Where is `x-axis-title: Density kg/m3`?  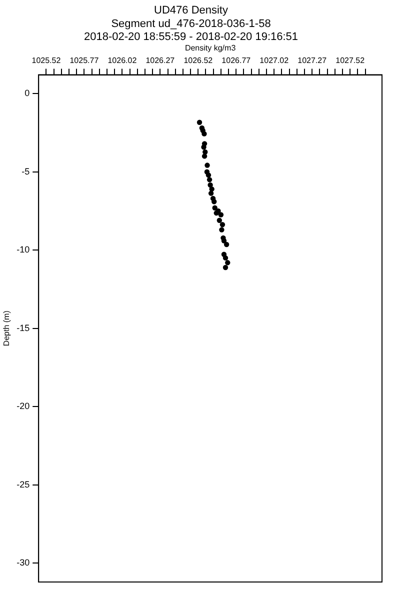
x-axis-title: Density kg/m3 is located at coordinates (210, 48).